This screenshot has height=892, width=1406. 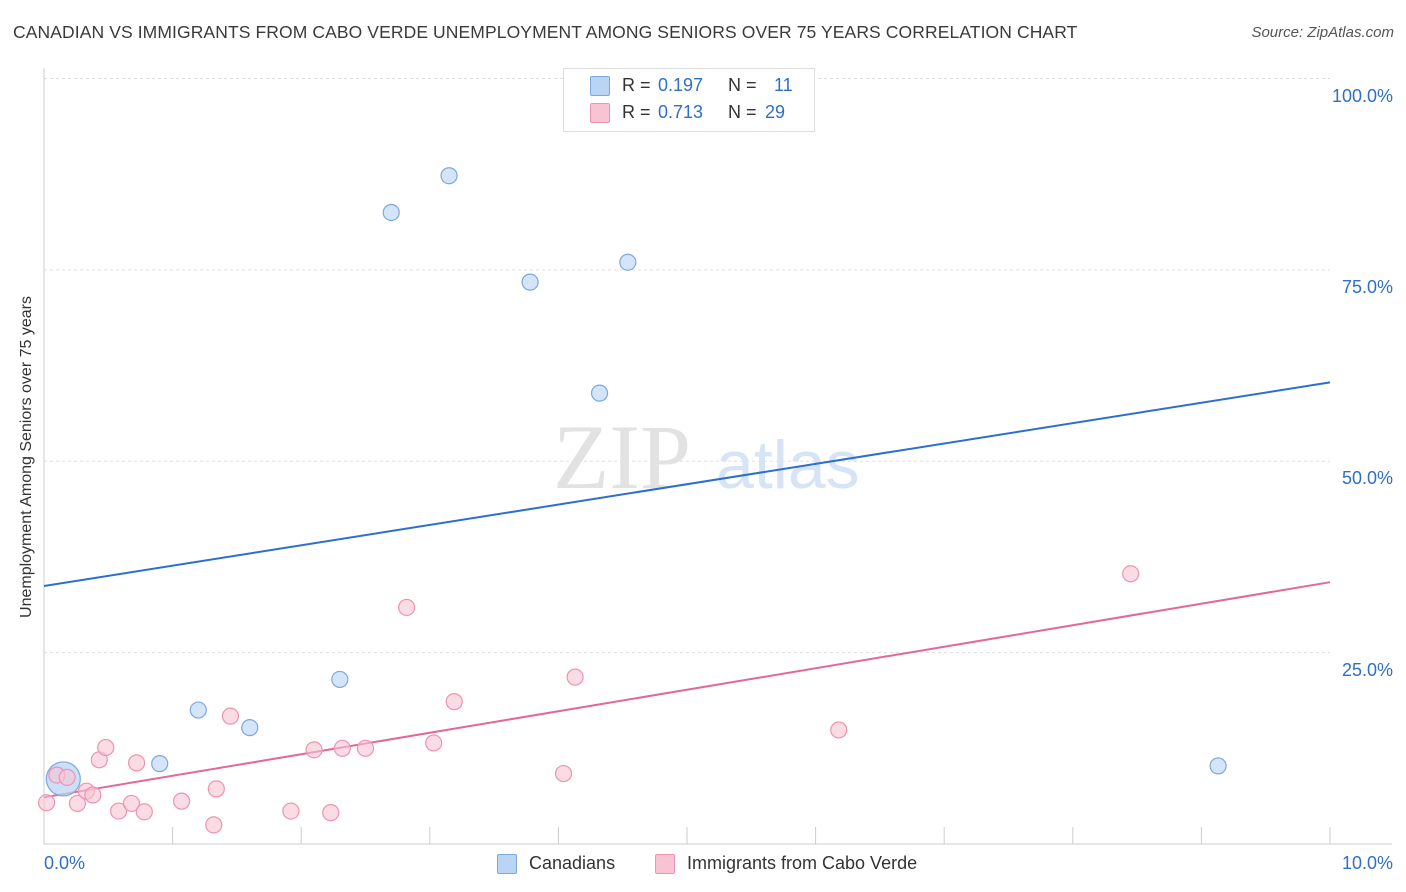 I want to click on source-credit: Source: ZipAtlas.com, so click(x=1322, y=32).